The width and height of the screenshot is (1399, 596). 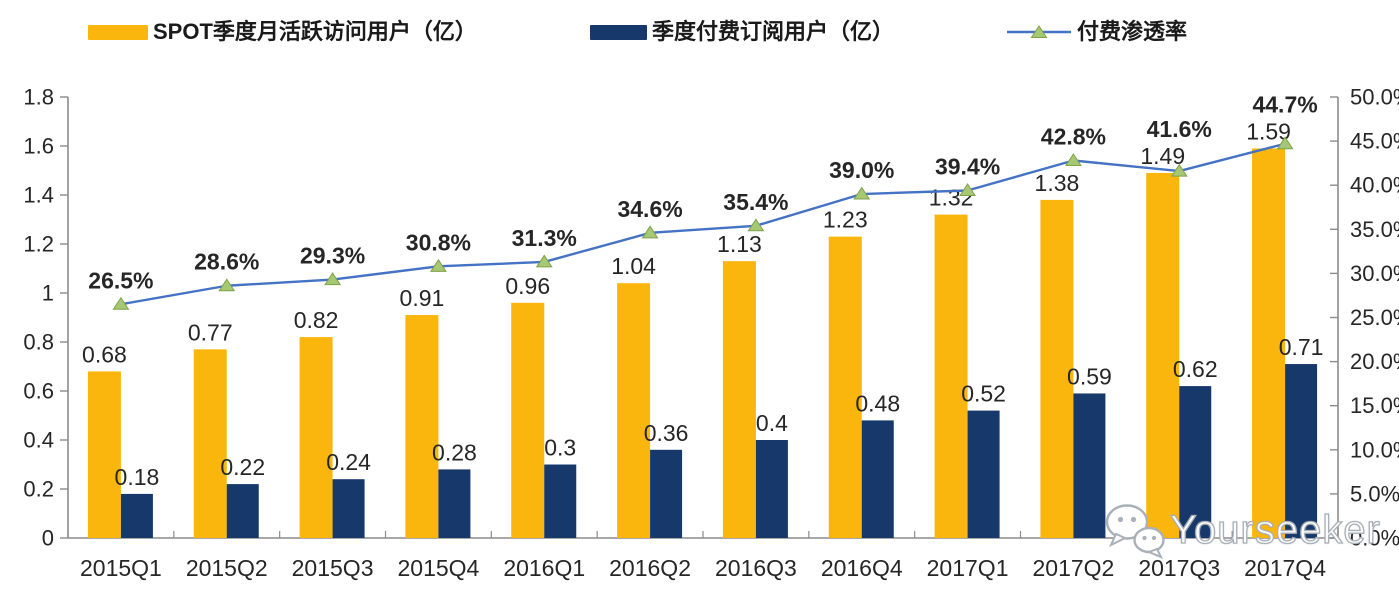 I want to click on mau-value-label: 1.23, so click(x=845, y=220).